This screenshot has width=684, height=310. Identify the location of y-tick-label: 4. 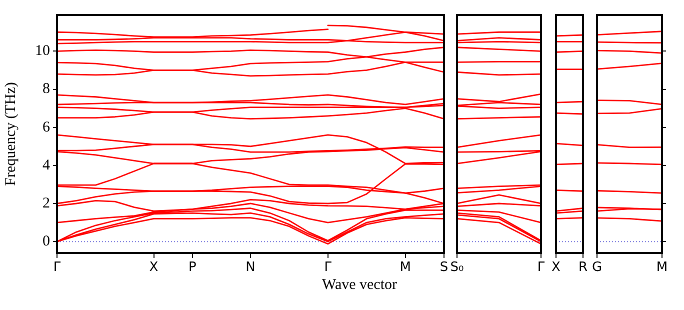
(46, 165).